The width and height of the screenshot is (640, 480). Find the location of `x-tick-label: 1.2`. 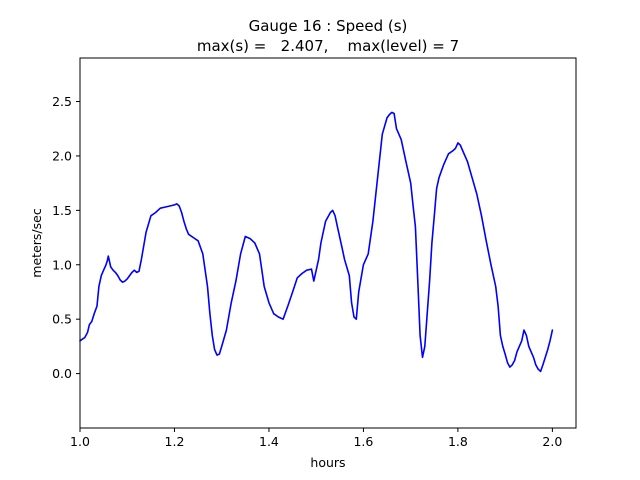

x-tick-label: 1.2 is located at coordinates (175, 441).